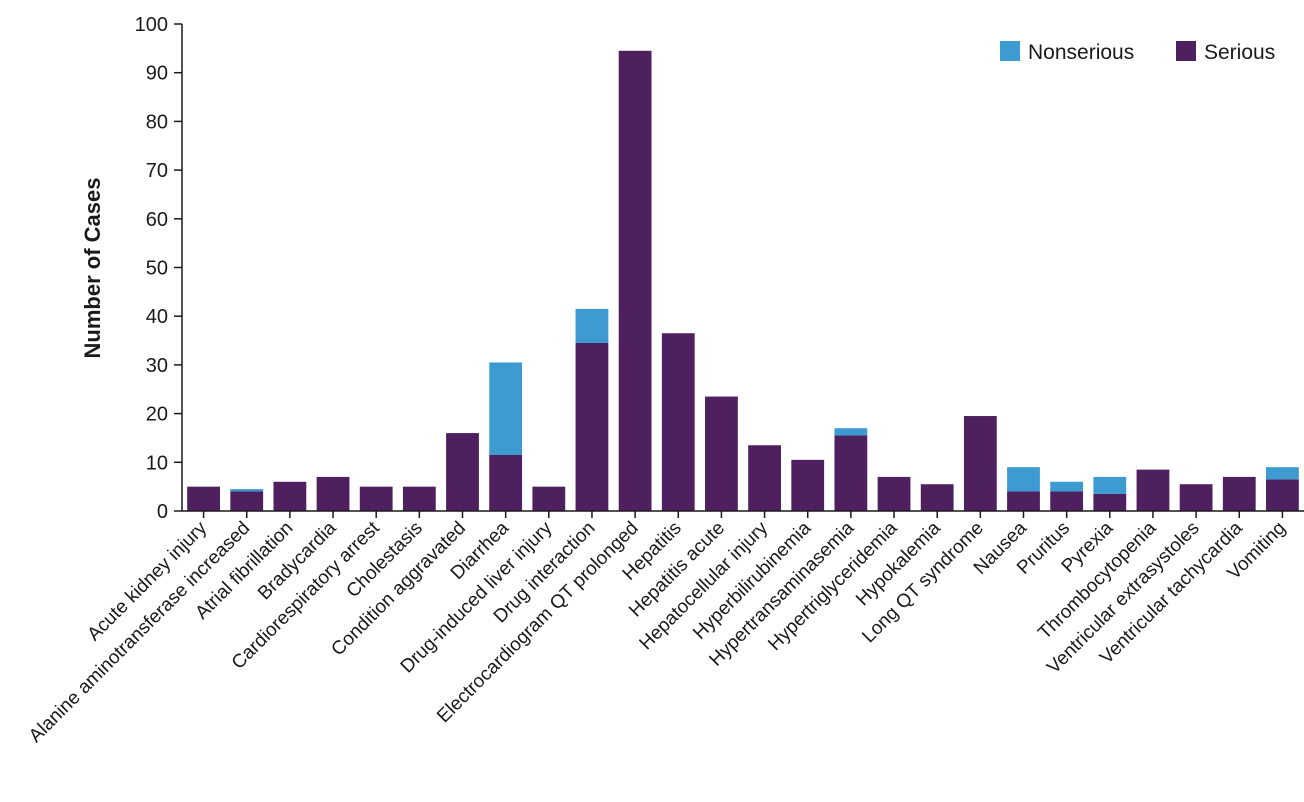 Image resolution: width=1304 pixels, height=802 pixels. I want to click on y-tick-label: 70, so click(157, 171).